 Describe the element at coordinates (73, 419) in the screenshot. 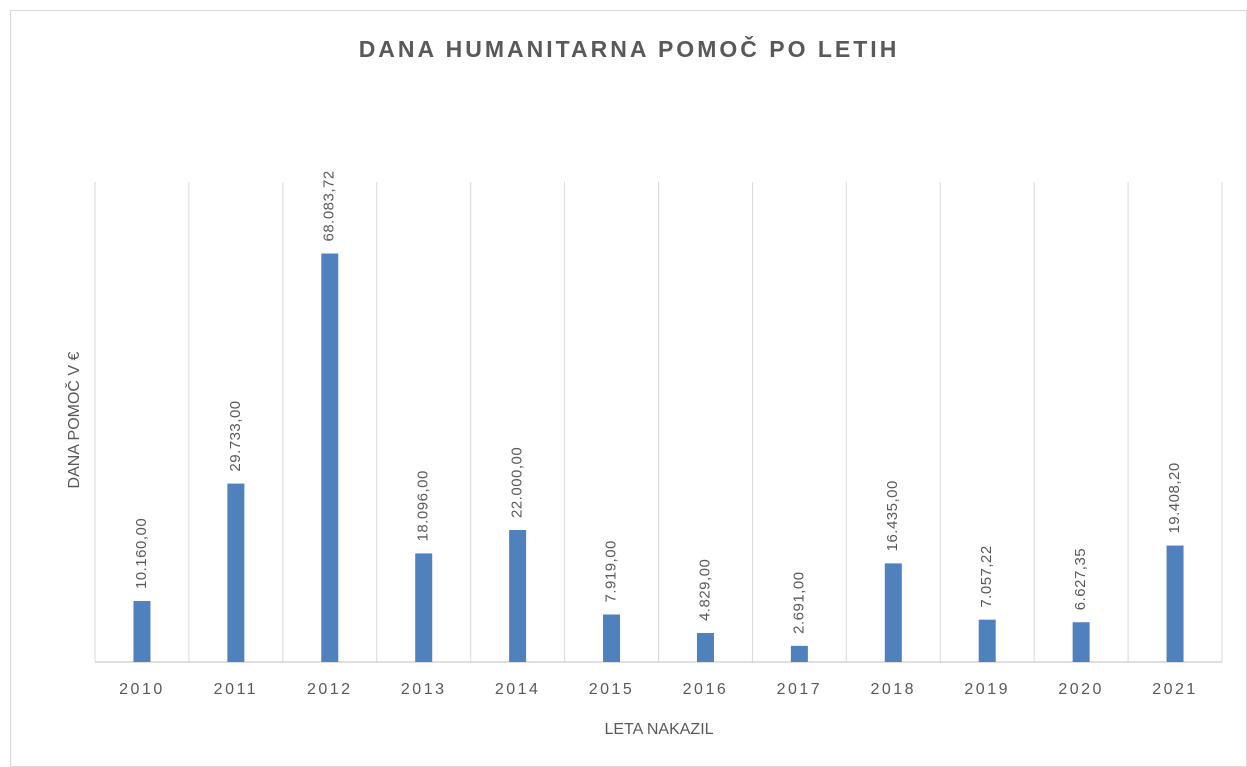

I see `y-axis-title: DANA POMOČ V €` at that location.